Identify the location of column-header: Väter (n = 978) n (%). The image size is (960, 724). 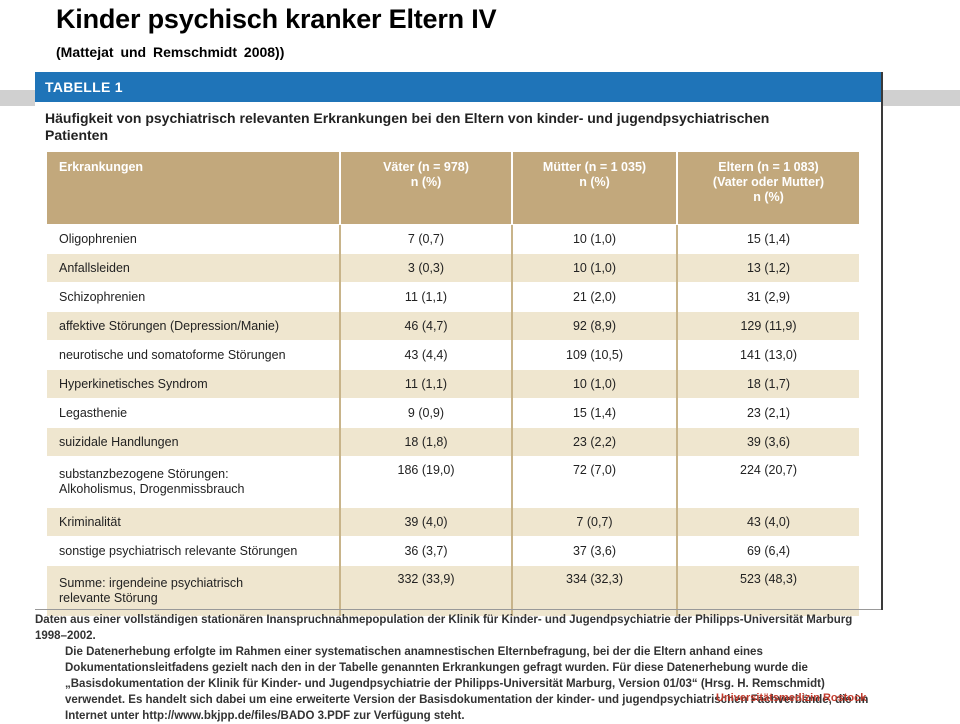
(426, 188).